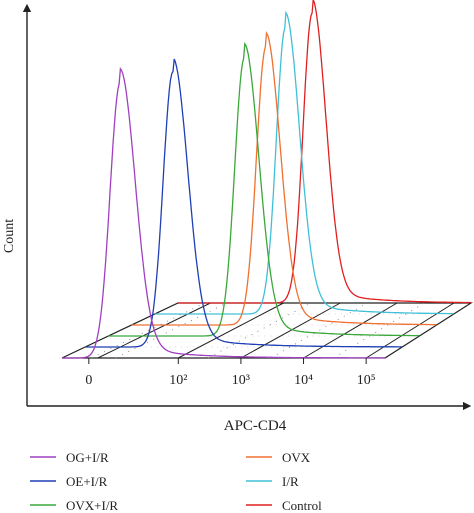 The width and height of the screenshot is (474, 513). What do you see at coordinates (255, 426) in the screenshot?
I see `x-axis-label: APC-CD4` at bounding box center [255, 426].